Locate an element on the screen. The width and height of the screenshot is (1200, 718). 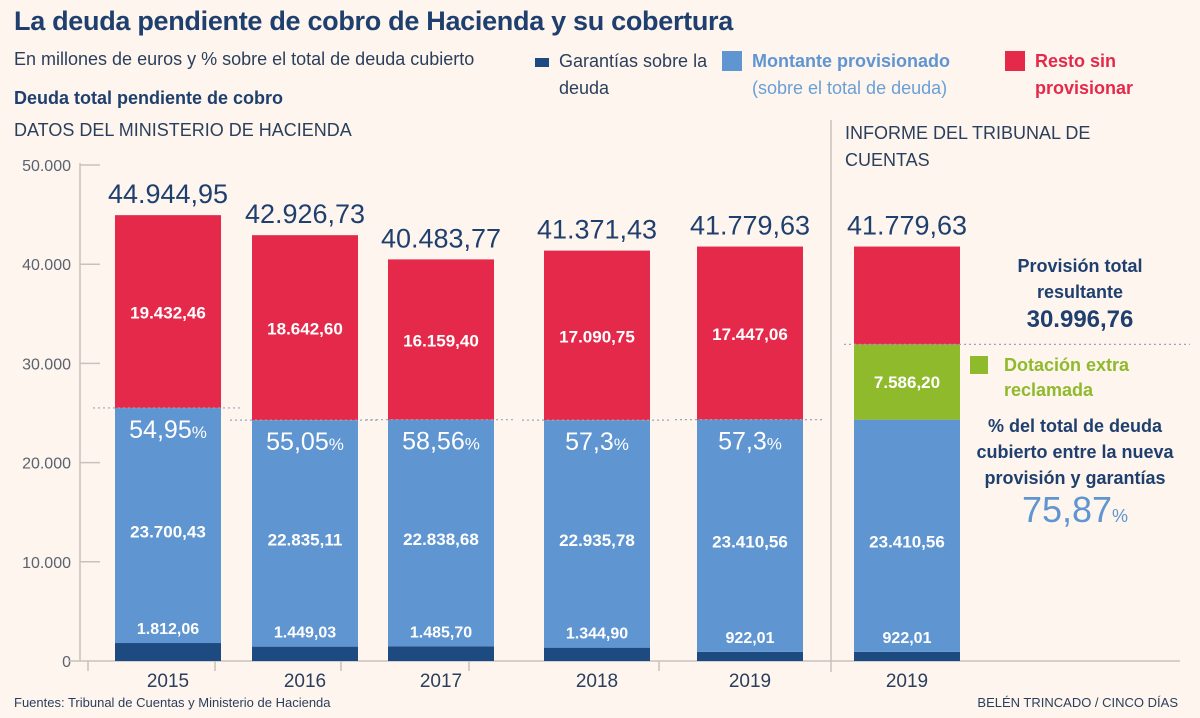
provision-annotation: Provisión total resultante 30.996,76 is located at coordinates (1080, 293).